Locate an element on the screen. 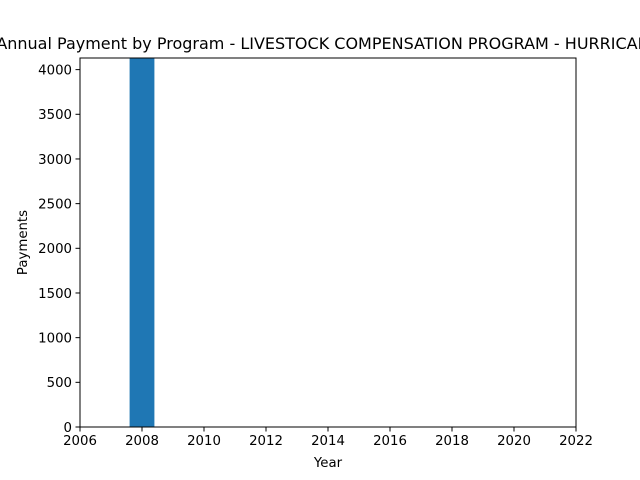  x-tick-label: 2008 is located at coordinates (142, 441).